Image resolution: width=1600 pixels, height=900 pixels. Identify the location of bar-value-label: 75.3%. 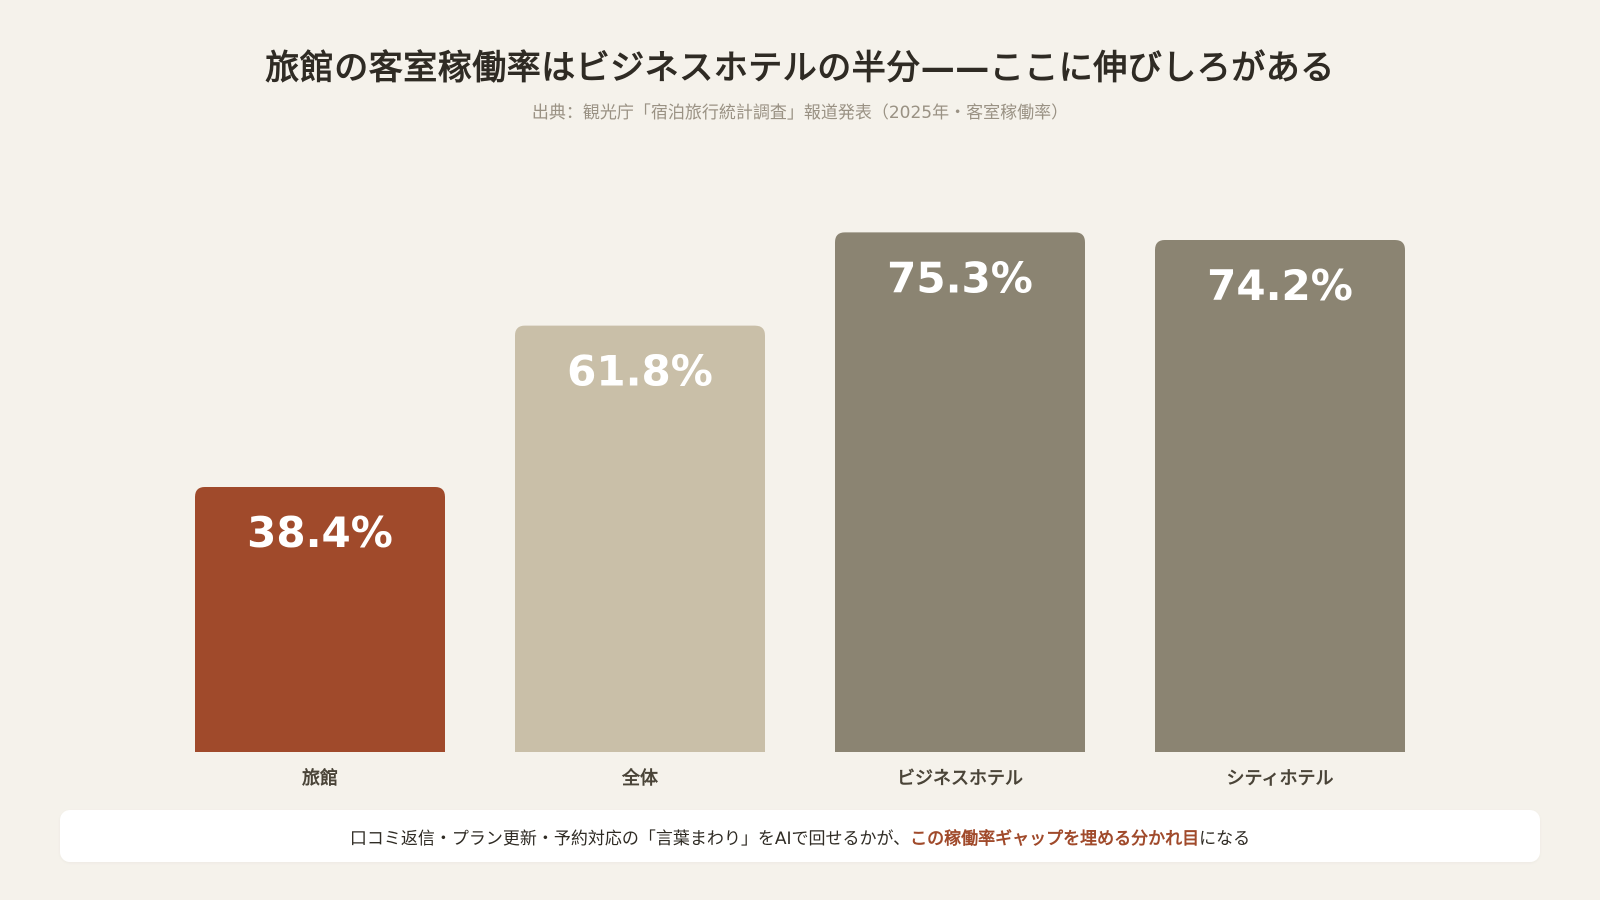
(960, 277).